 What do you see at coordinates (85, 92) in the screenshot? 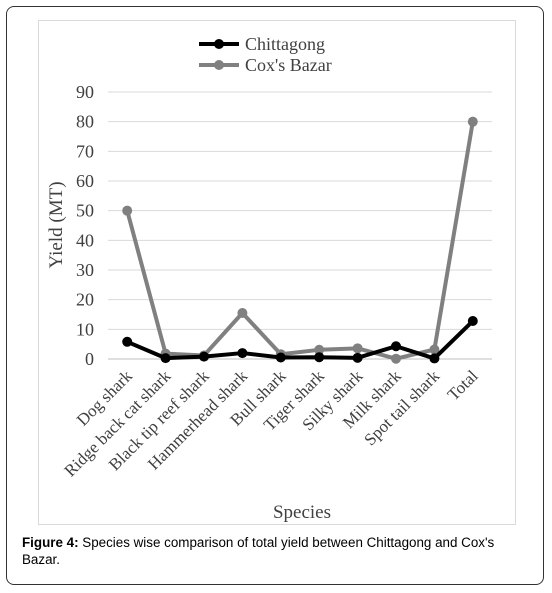
I see `y-tick-label: 90` at bounding box center [85, 92].